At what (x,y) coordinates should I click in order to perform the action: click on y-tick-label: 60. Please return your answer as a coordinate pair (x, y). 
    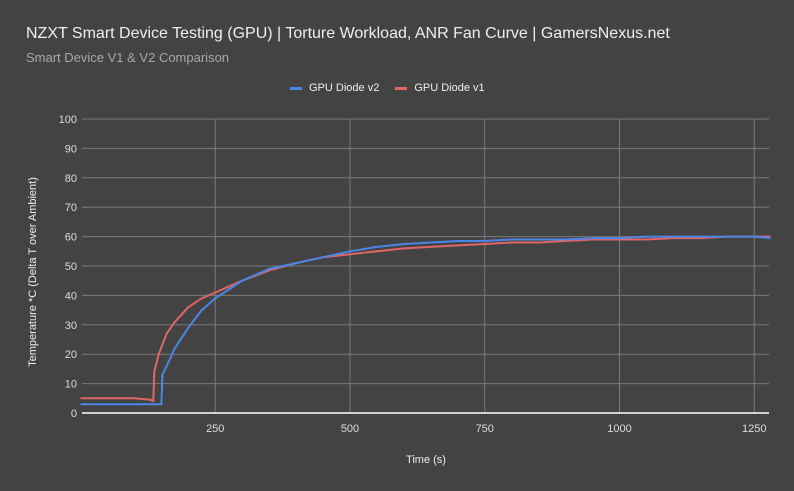
    Looking at the image, I should click on (71, 238).